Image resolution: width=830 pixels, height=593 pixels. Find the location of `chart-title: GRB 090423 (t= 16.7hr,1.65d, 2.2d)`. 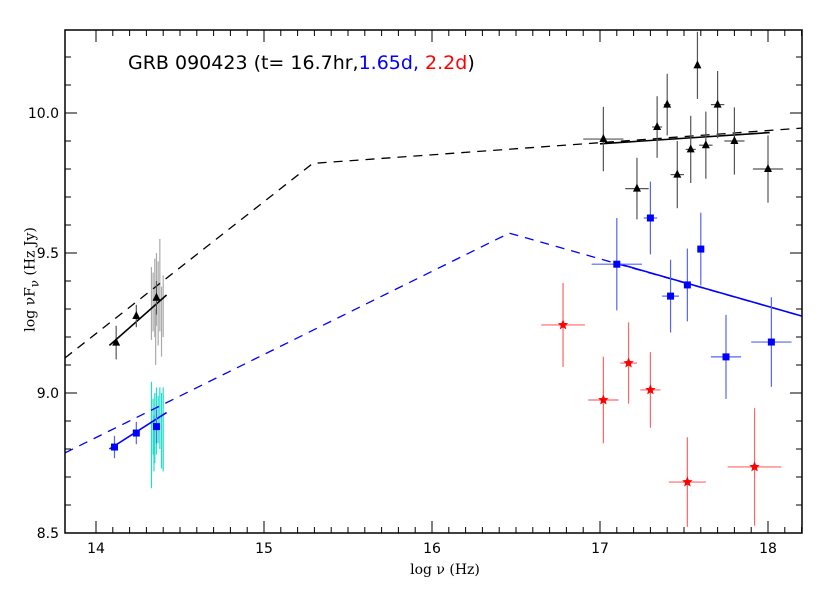

chart-title: GRB 090423 (t= 16.7hr,1.65d, 2.2d) is located at coordinates (301, 63).